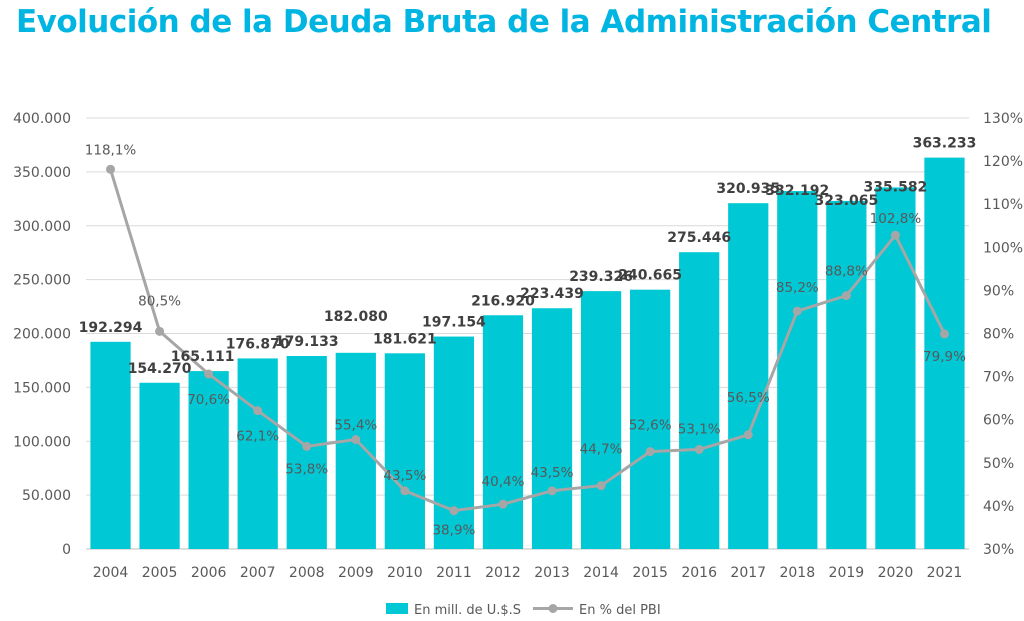 The height and width of the screenshot is (621, 1024). Describe the element at coordinates (160, 331) in the screenshot. I see `pbi-point-2005` at that location.